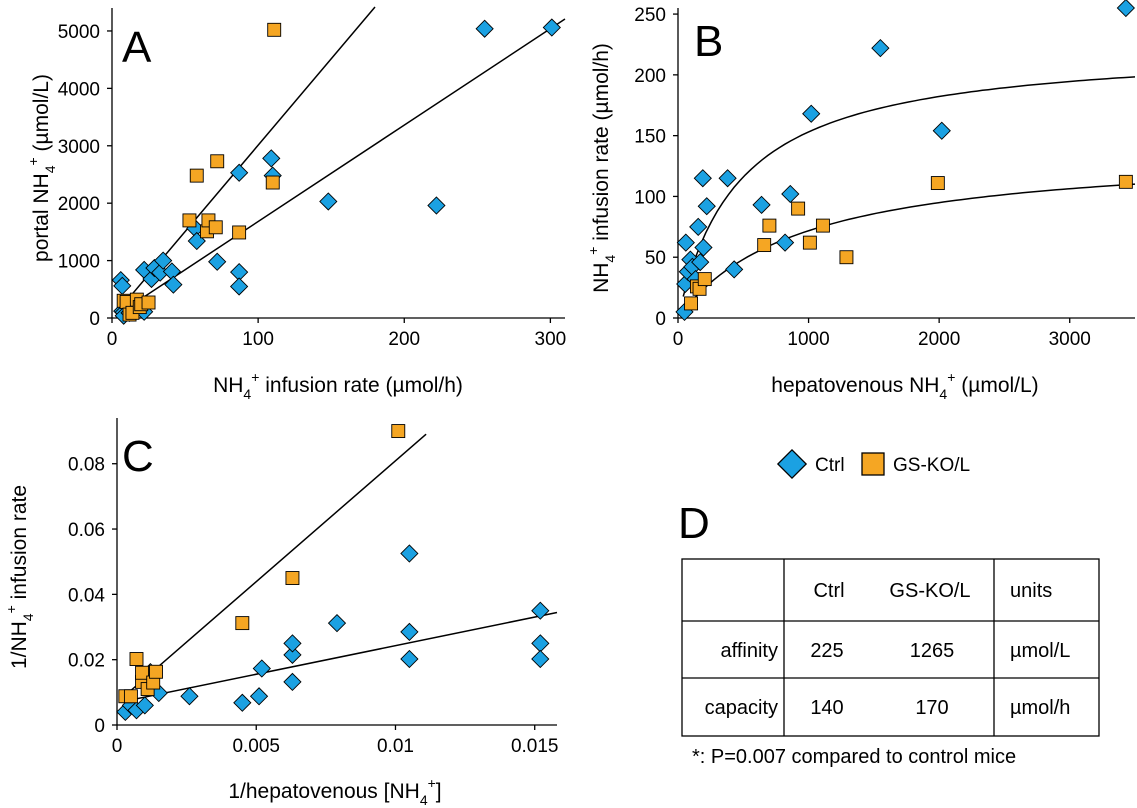 The width and height of the screenshot is (1137, 808). What do you see at coordinates (79, 204) in the screenshot?
I see `y-tick-label: 2000` at bounding box center [79, 204].